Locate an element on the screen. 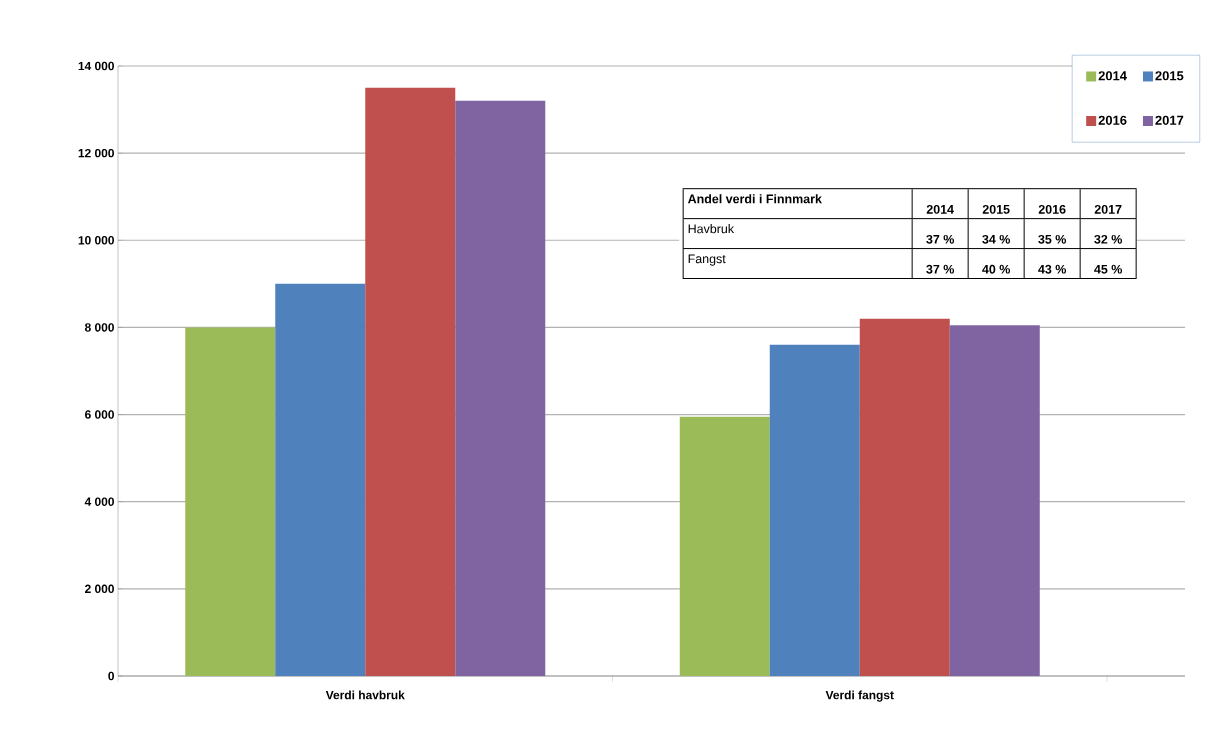 The image size is (1205, 744). annotation: 40 % is located at coordinates (996, 269).